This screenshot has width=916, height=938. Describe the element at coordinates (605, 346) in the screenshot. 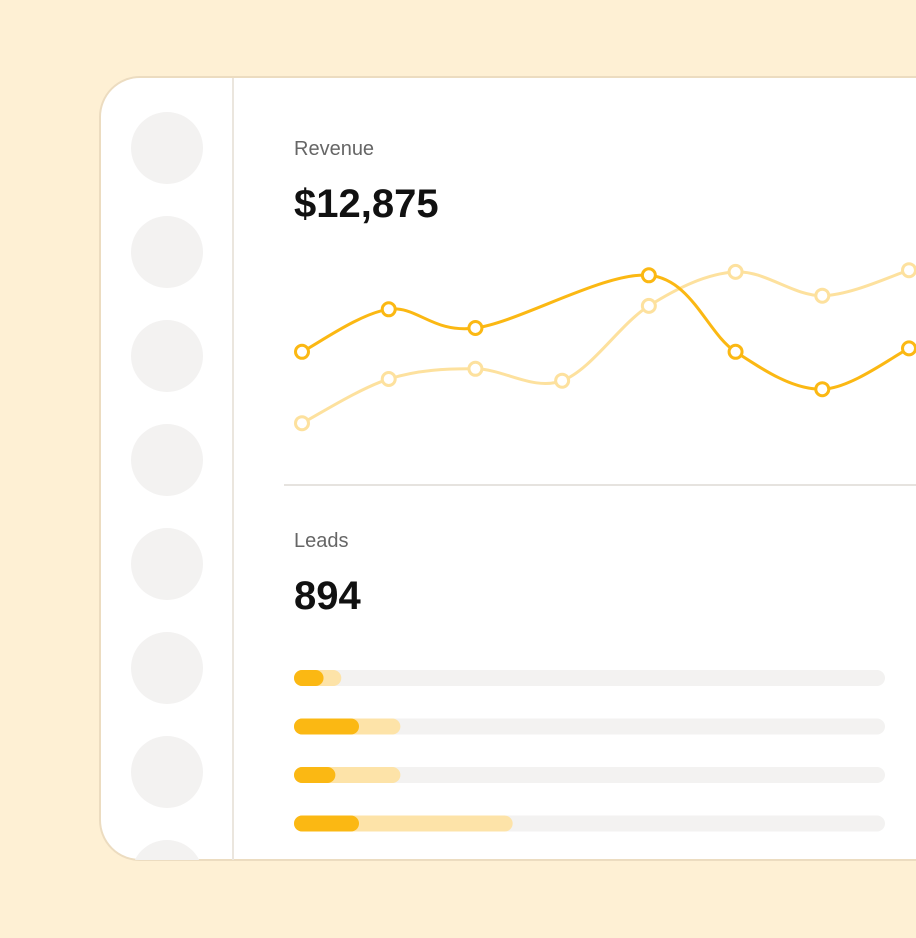

I see `line` at that location.